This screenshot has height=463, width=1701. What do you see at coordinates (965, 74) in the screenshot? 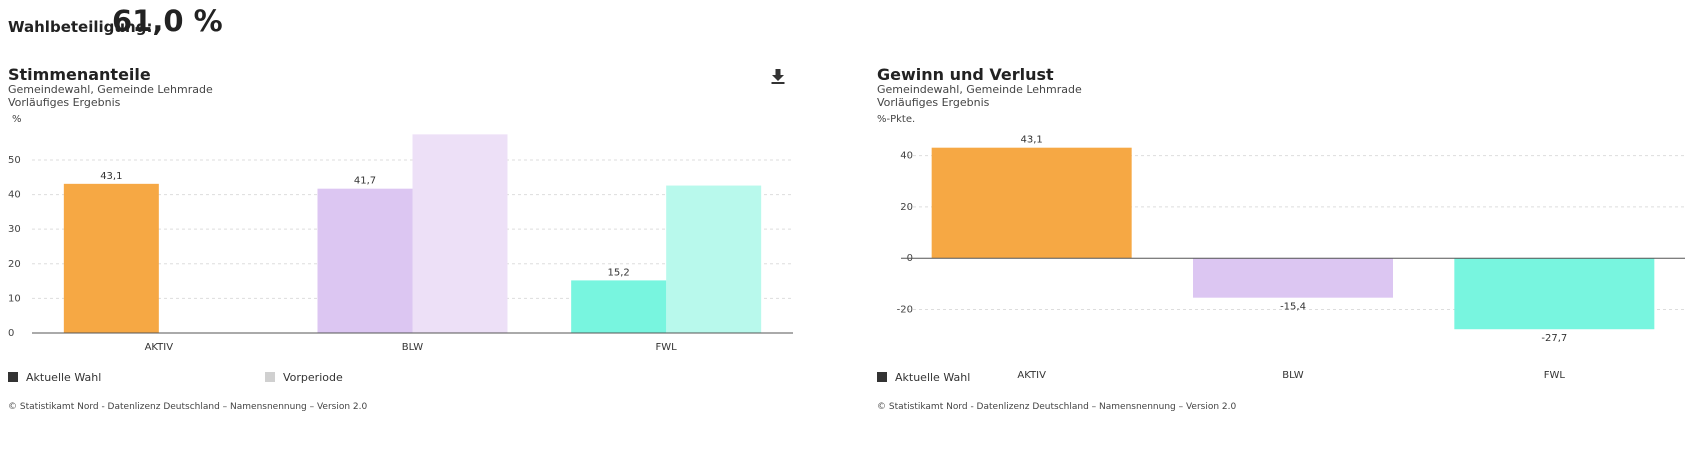
I see `chart-title: Gewinn und Verlust` at bounding box center [965, 74].